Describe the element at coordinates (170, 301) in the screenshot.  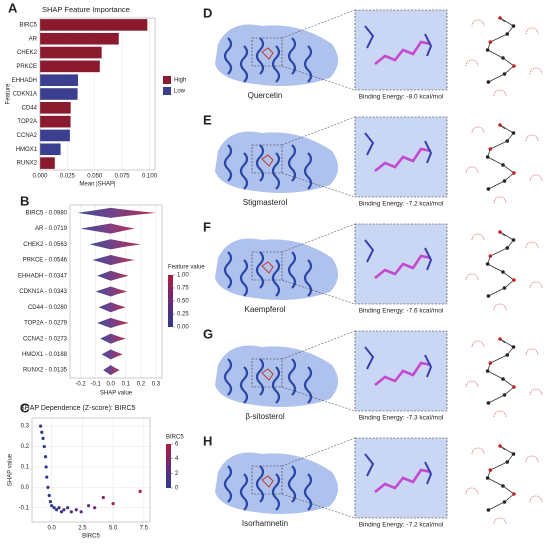
I see `colorbar` at that location.